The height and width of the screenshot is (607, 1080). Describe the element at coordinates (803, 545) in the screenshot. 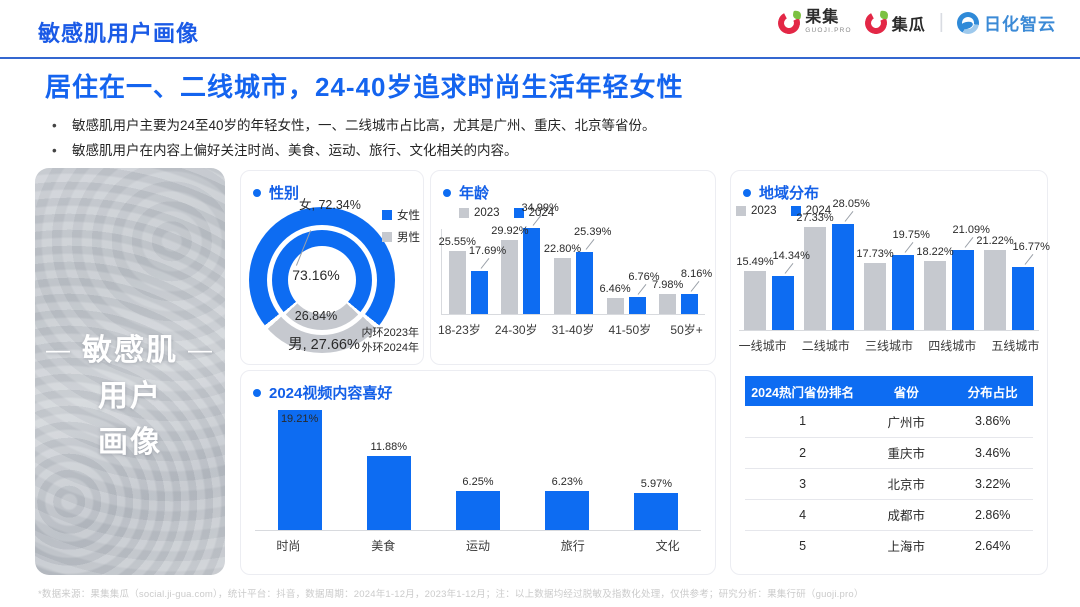

I see `table-cell: 5` at that location.